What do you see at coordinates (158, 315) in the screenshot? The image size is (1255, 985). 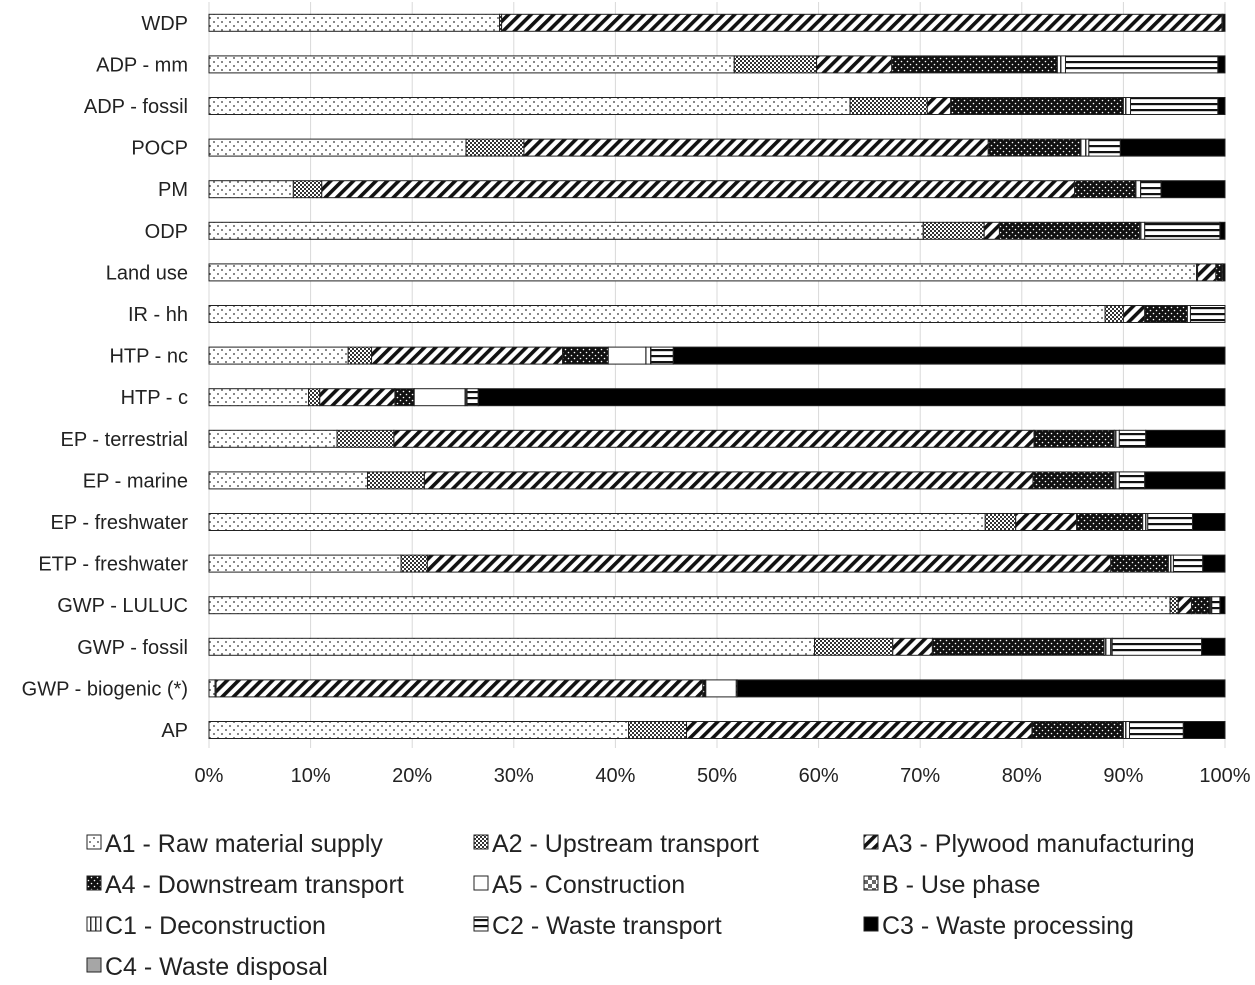 I see `category-label: IR - hh` at bounding box center [158, 315].